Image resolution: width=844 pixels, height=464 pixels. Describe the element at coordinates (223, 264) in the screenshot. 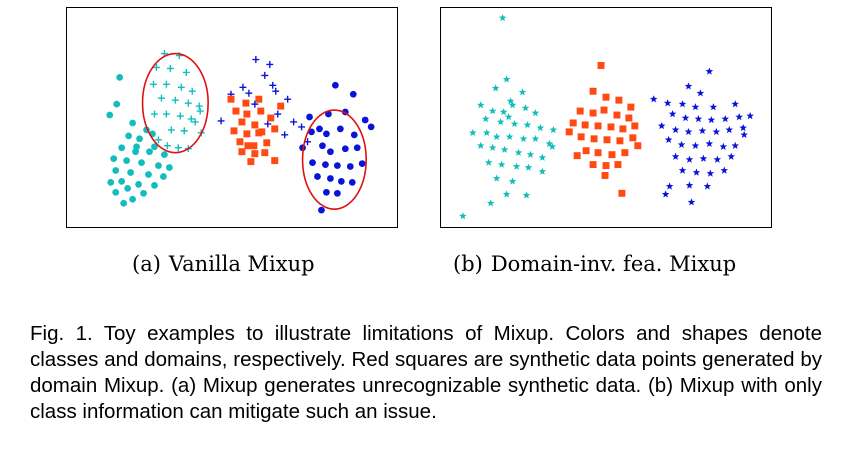

I see `subcaption-a: (a) Vanilla Mixup` at that location.